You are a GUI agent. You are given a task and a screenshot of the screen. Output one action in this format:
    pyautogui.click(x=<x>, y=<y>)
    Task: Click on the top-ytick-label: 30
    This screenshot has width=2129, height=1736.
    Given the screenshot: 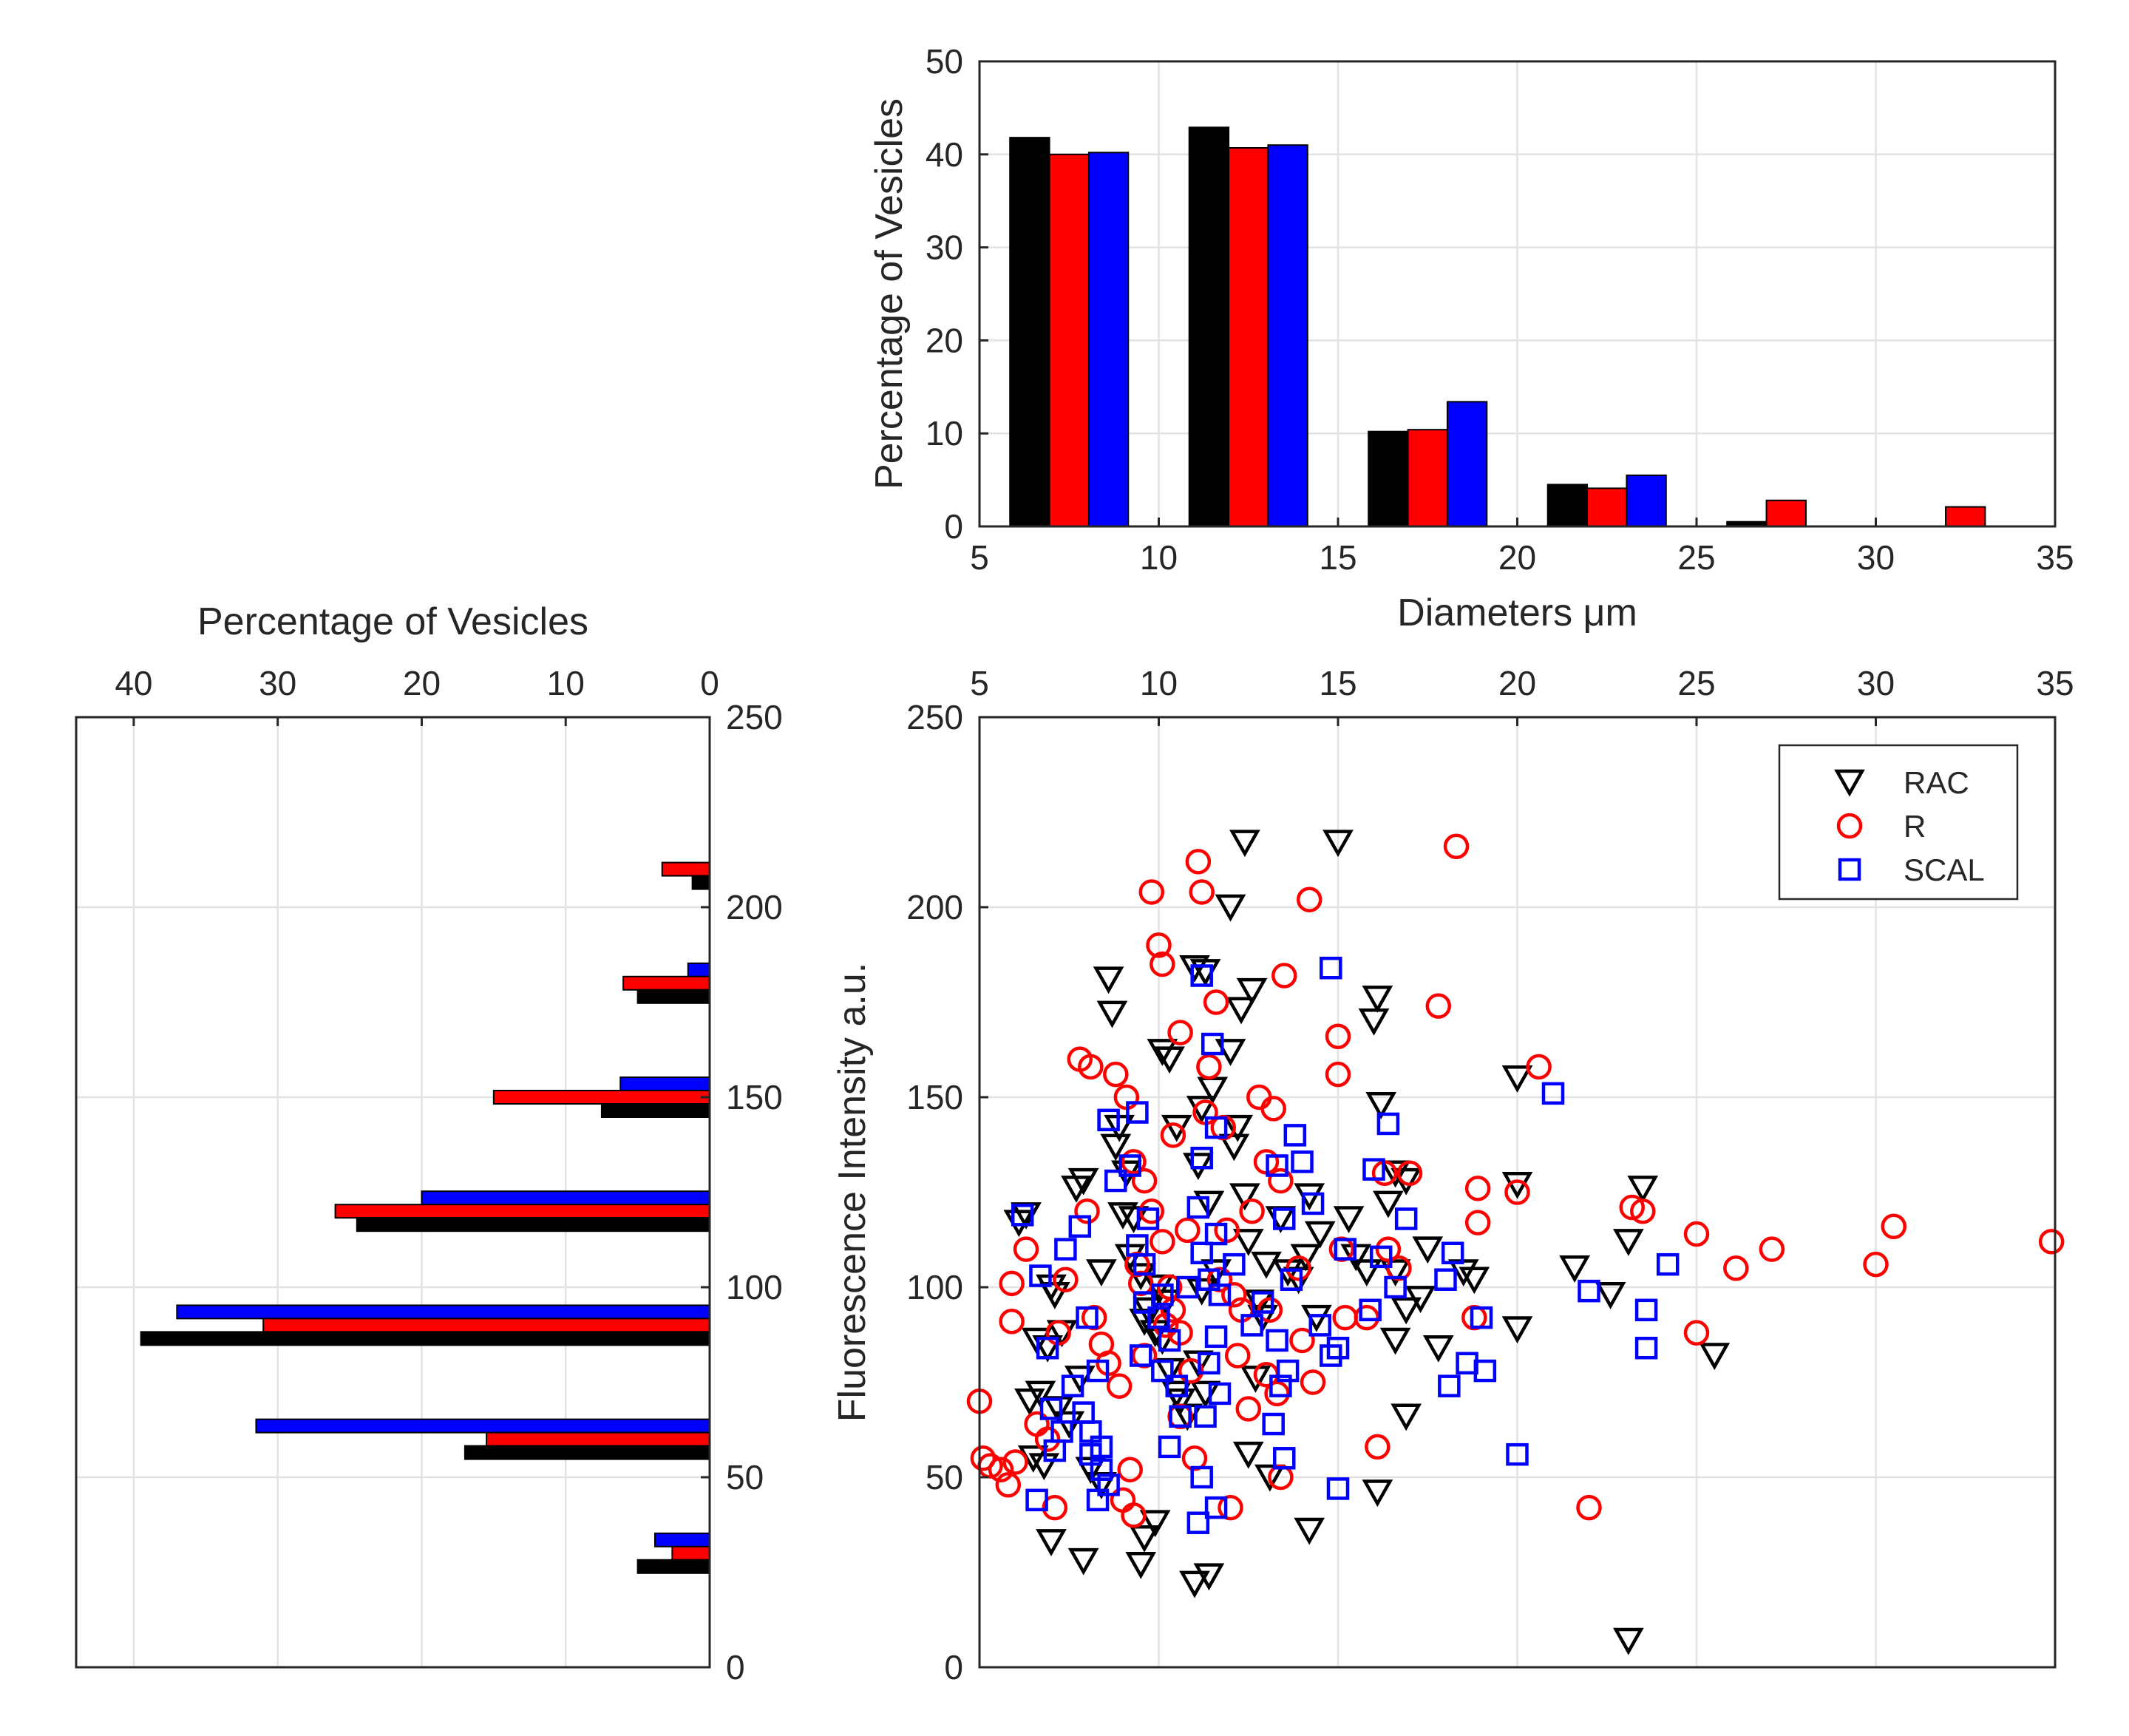 What is the action you would take?
    pyautogui.click(x=945, y=248)
    